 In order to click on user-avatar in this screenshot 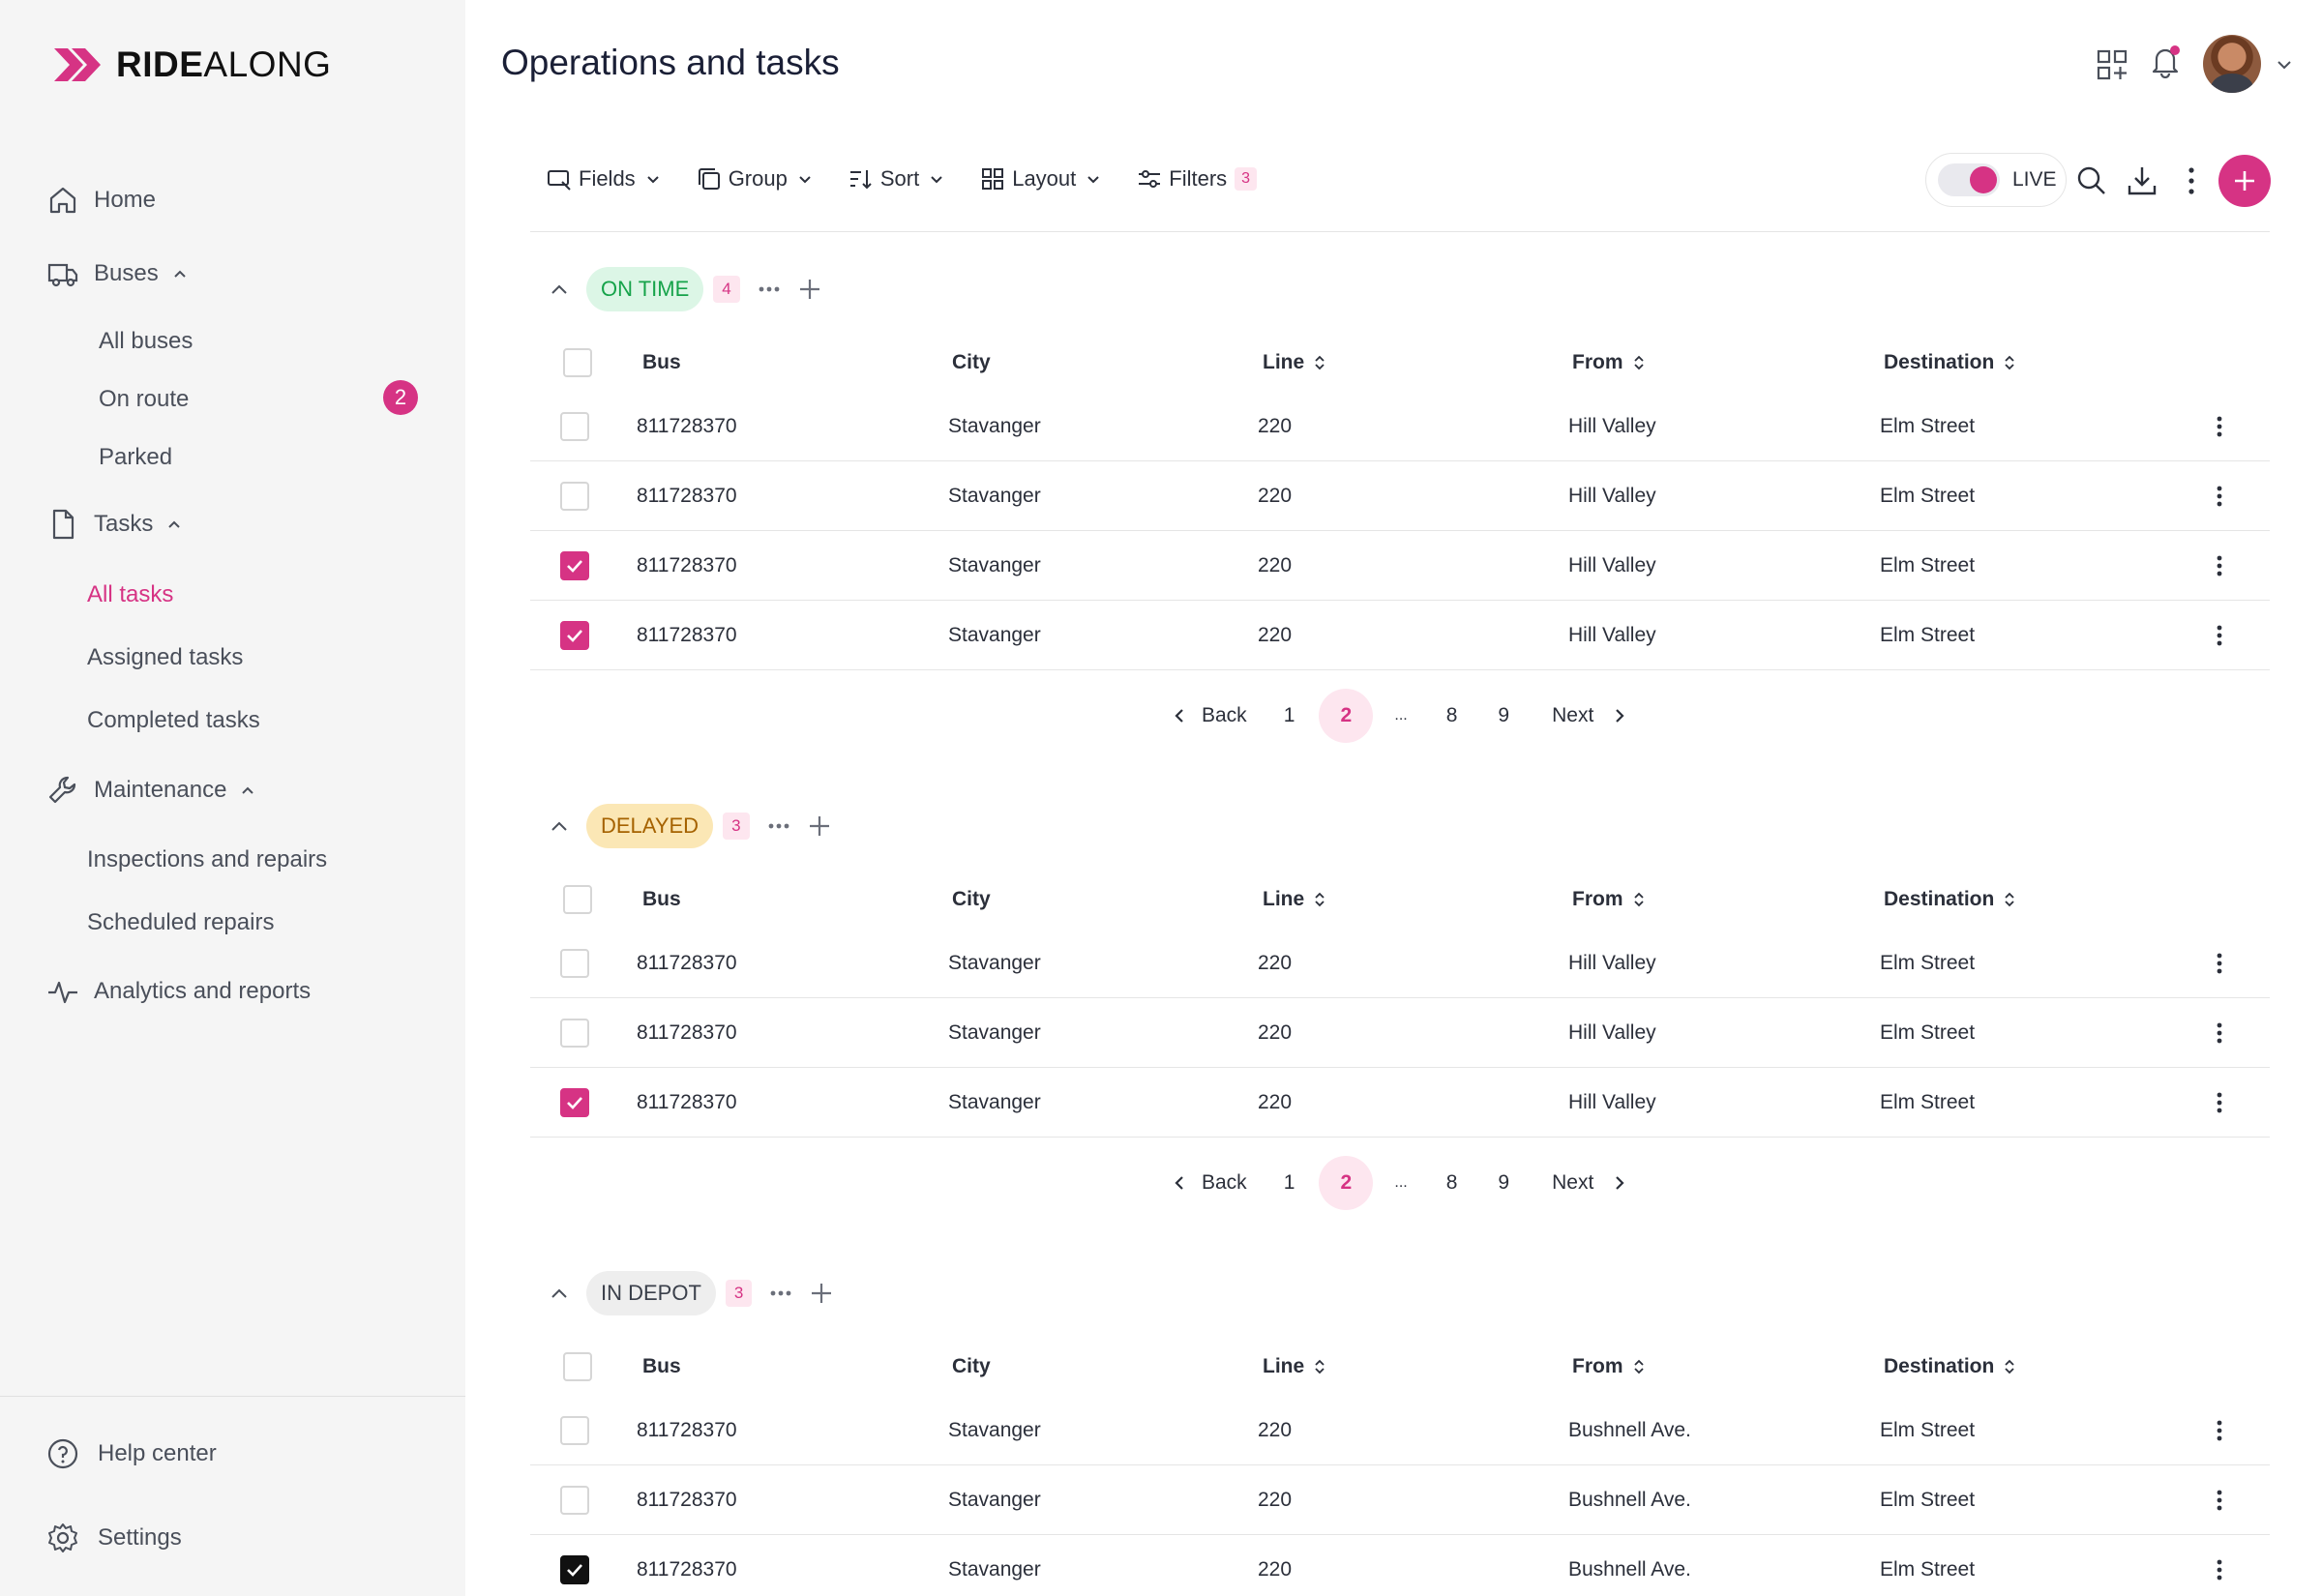, I will do `click(2232, 64)`.